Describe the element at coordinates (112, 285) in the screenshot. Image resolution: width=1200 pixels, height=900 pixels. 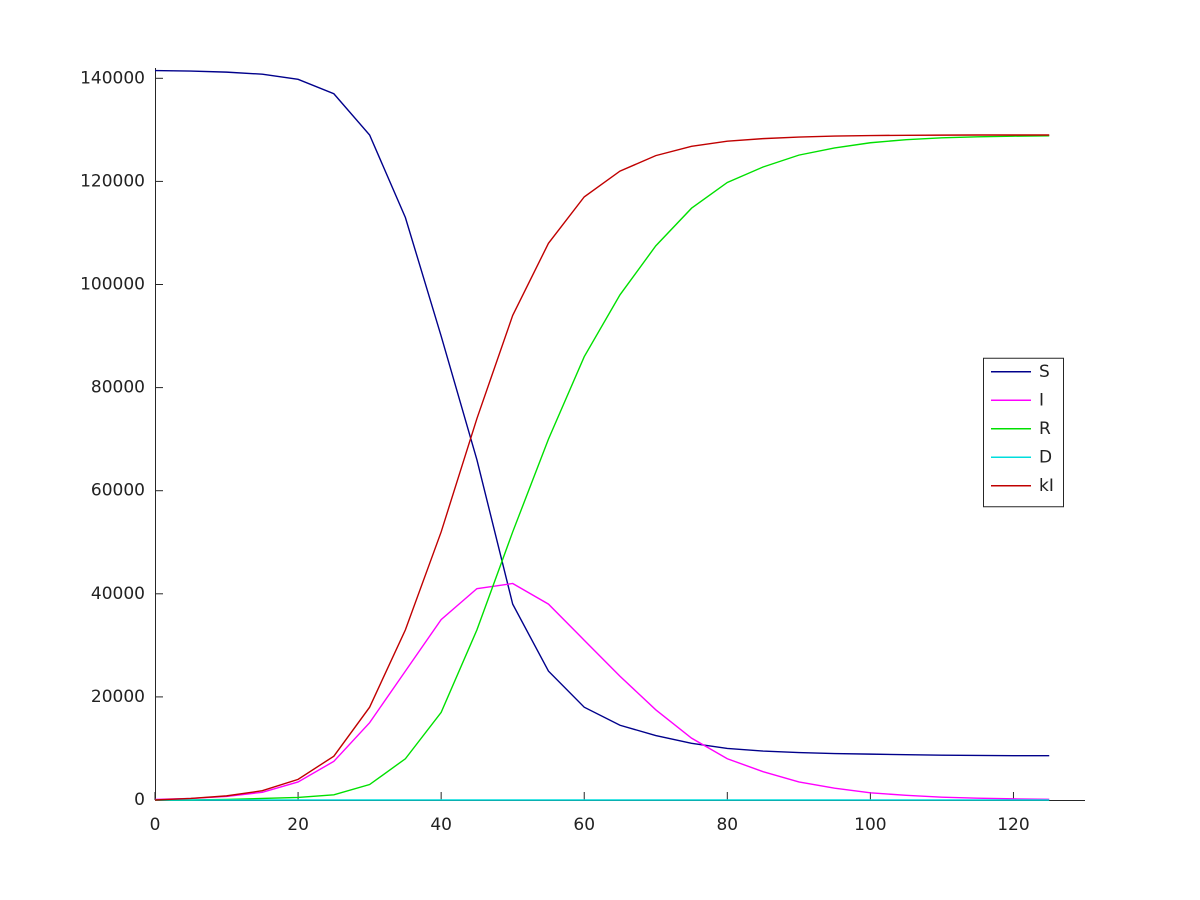
I see `y-tick-label: 100000` at that location.